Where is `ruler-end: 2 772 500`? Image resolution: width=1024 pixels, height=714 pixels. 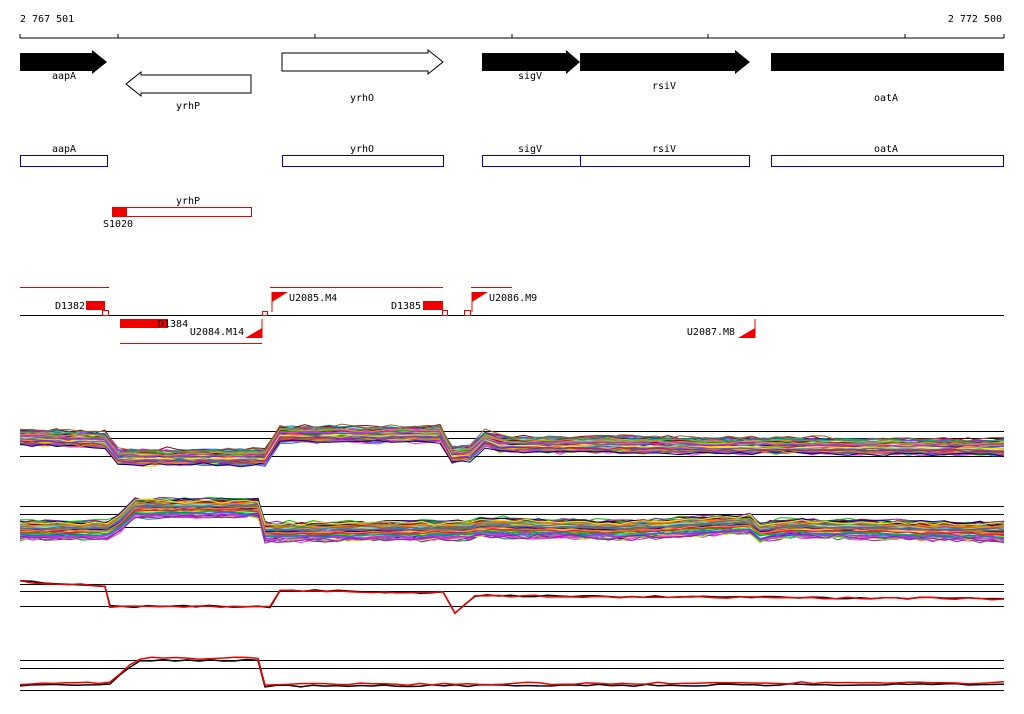 ruler-end: 2 772 500 is located at coordinates (975, 19).